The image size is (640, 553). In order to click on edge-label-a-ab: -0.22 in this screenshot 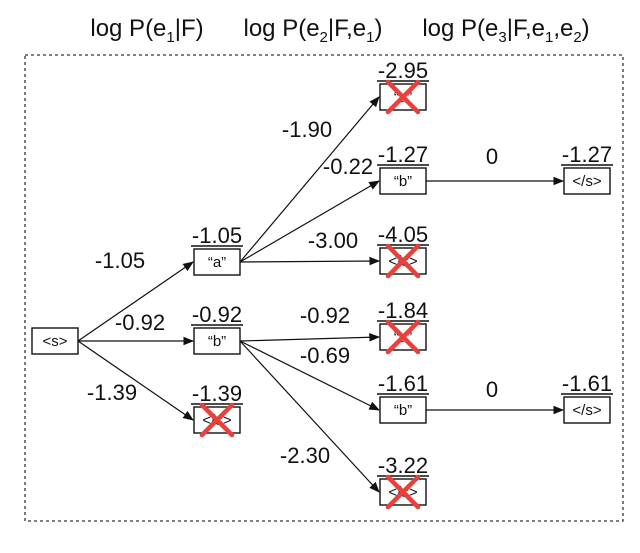, I will do `click(348, 166)`.